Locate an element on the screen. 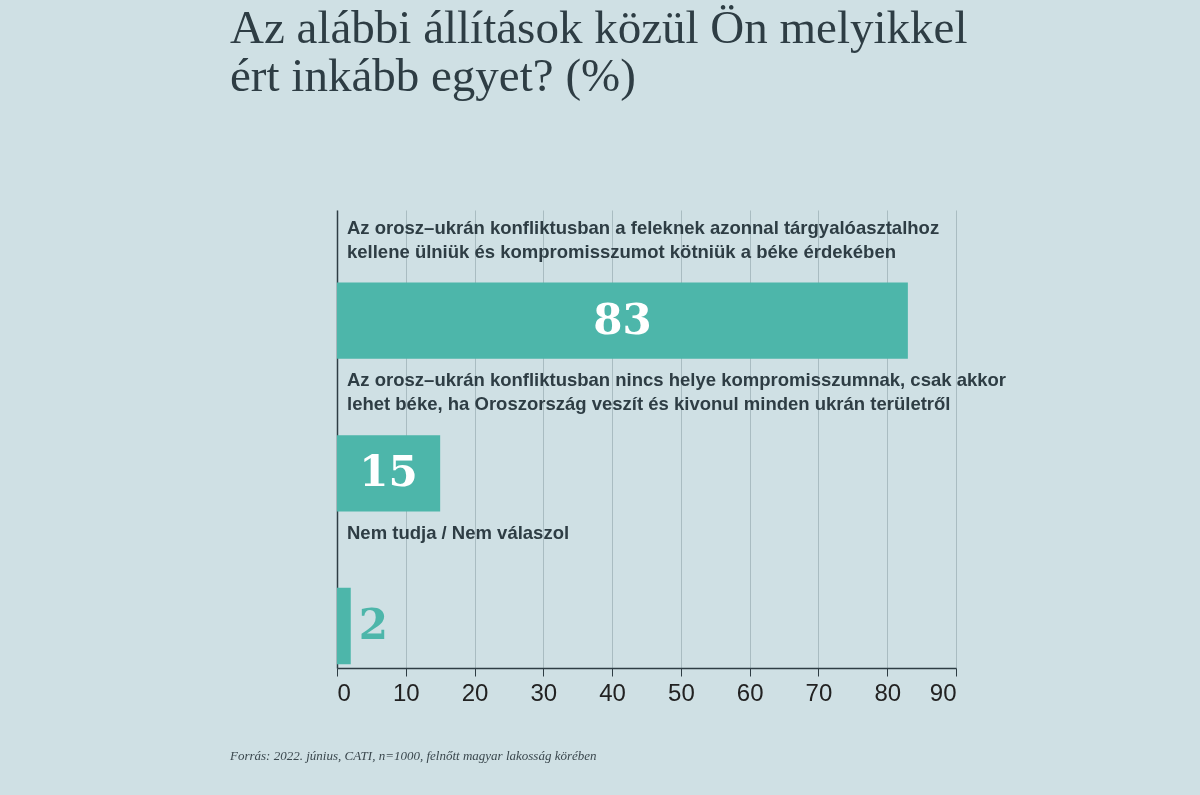 The width and height of the screenshot is (1200, 795). data-label: 2 is located at coordinates (373, 625).